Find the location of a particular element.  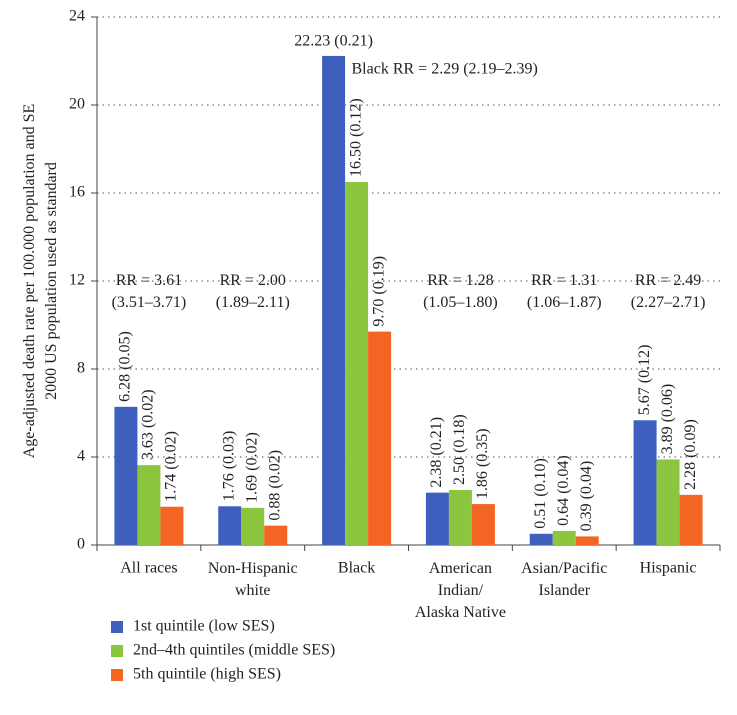

legend-label: 2nd–4th quintiles (middle SES) is located at coordinates (234, 650).